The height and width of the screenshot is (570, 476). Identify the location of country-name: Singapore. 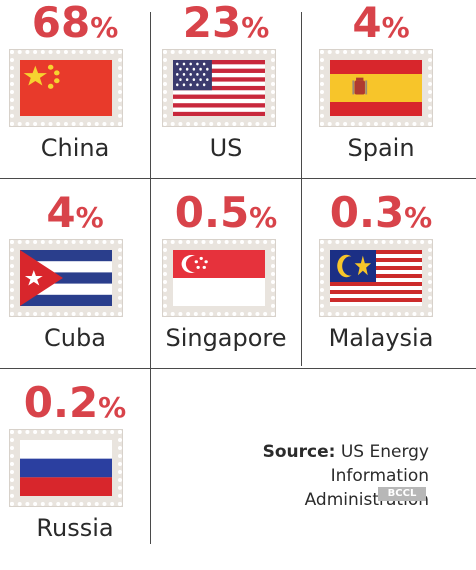
(226, 338).